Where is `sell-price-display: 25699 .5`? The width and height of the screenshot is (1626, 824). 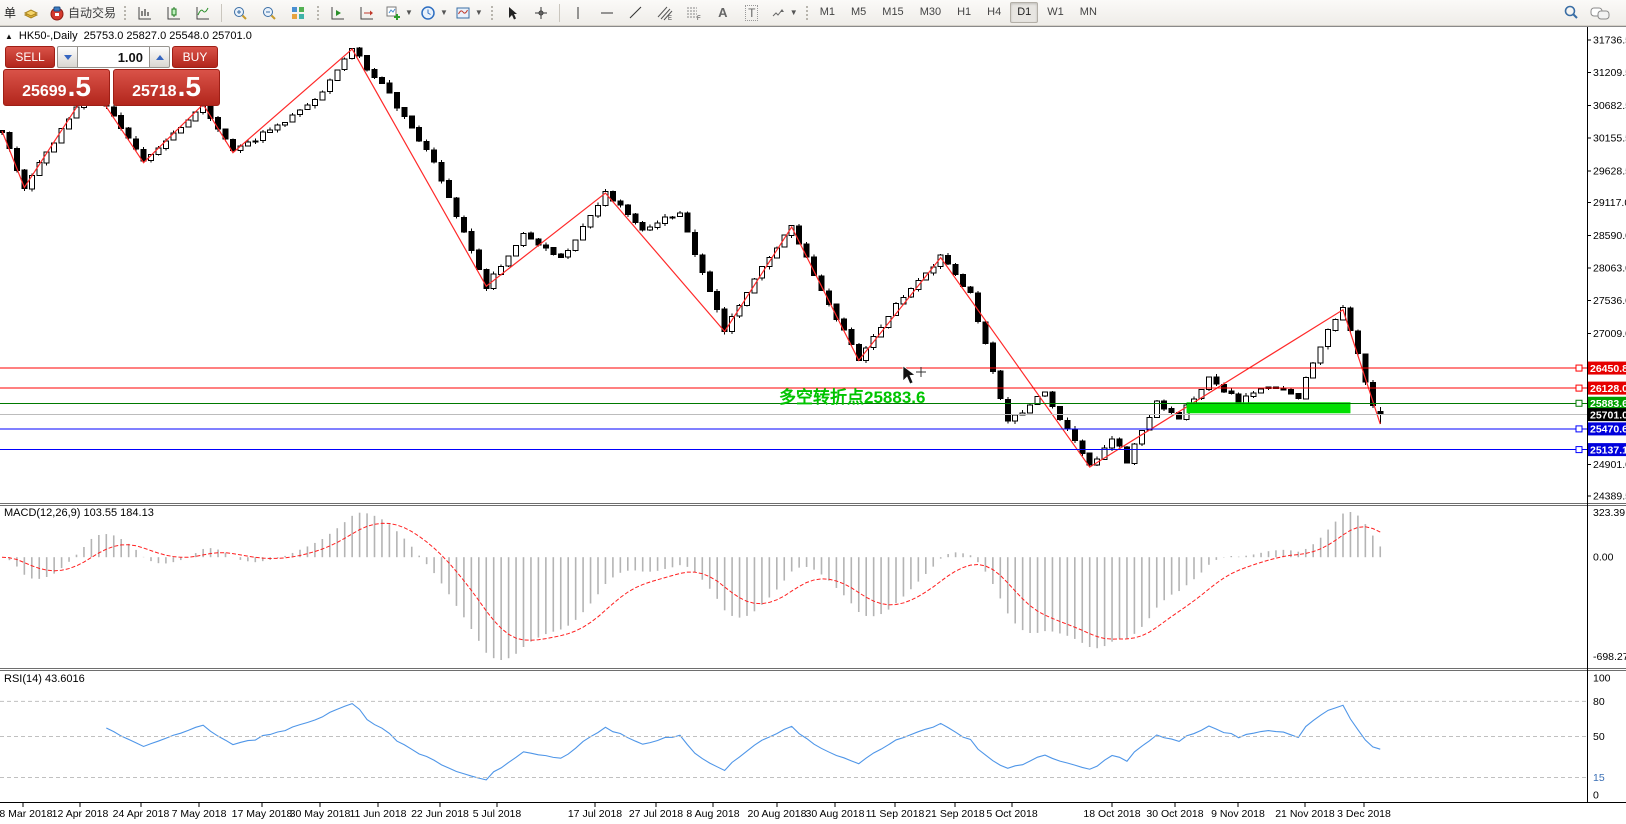 sell-price-display: 25699 .5 is located at coordinates (56, 87).